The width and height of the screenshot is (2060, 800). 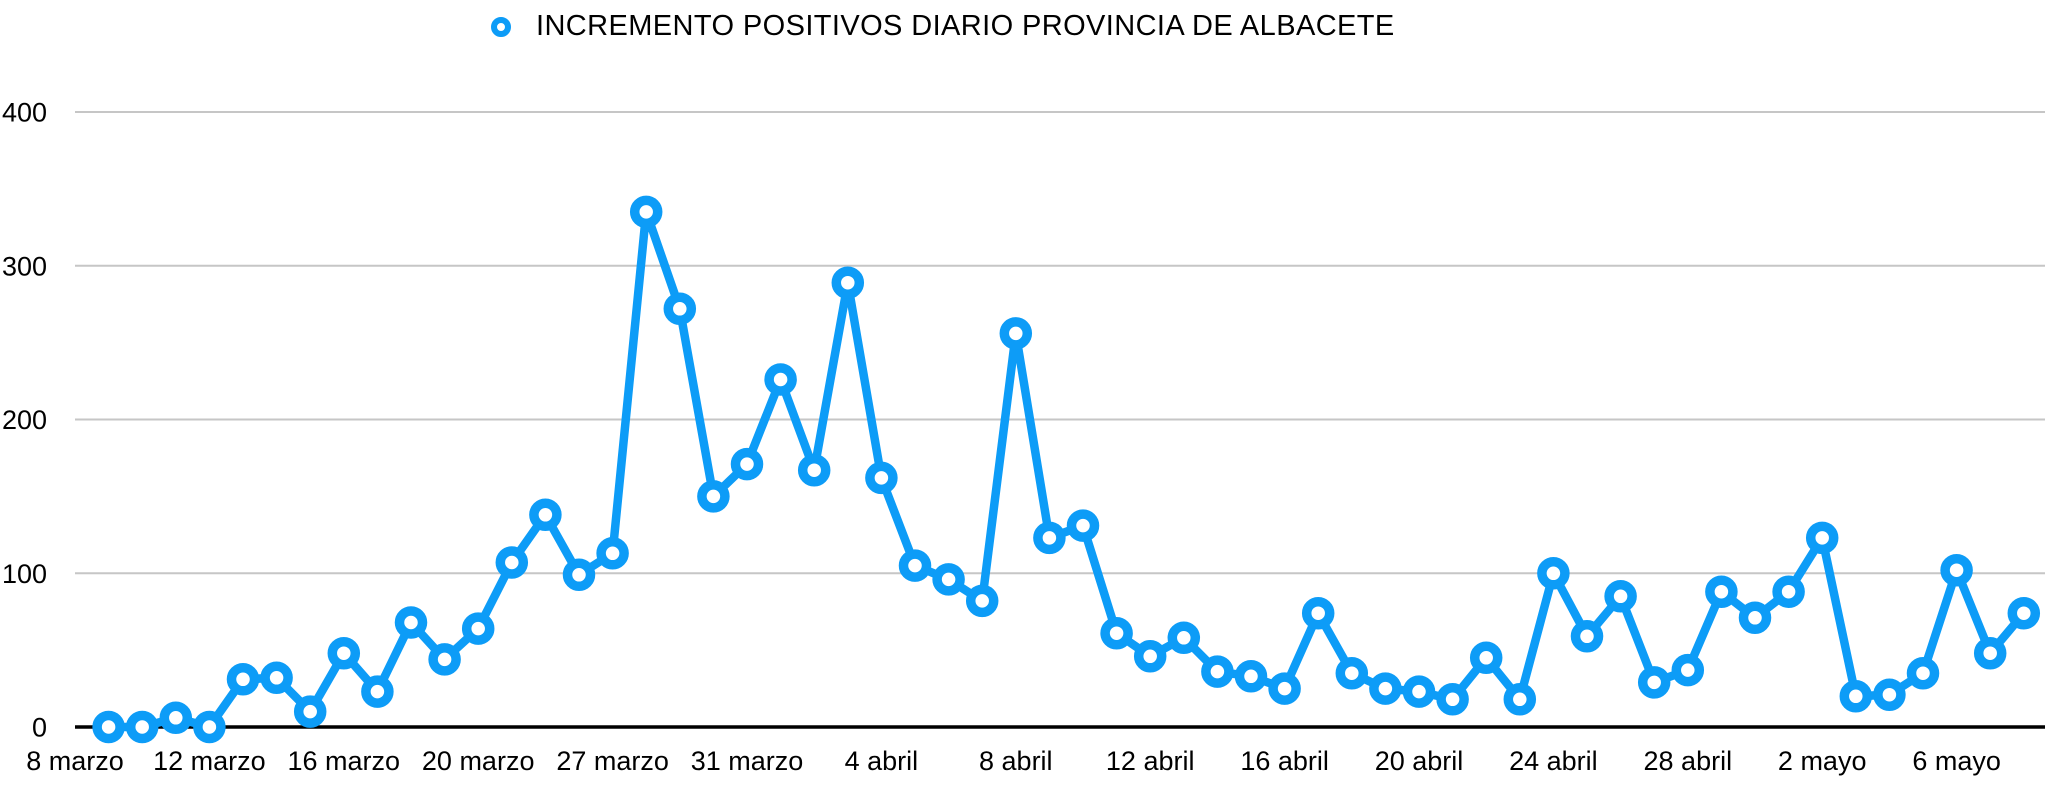 I want to click on y-tick-label: 200, so click(x=24, y=420).